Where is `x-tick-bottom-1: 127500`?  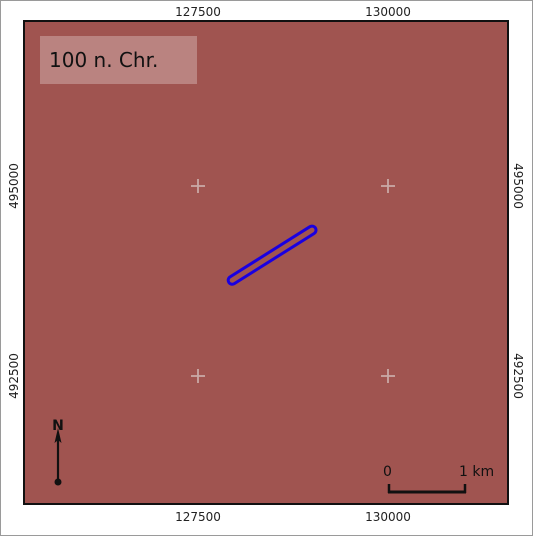
x-tick-bottom-1: 127500 is located at coordinates (198, 517).